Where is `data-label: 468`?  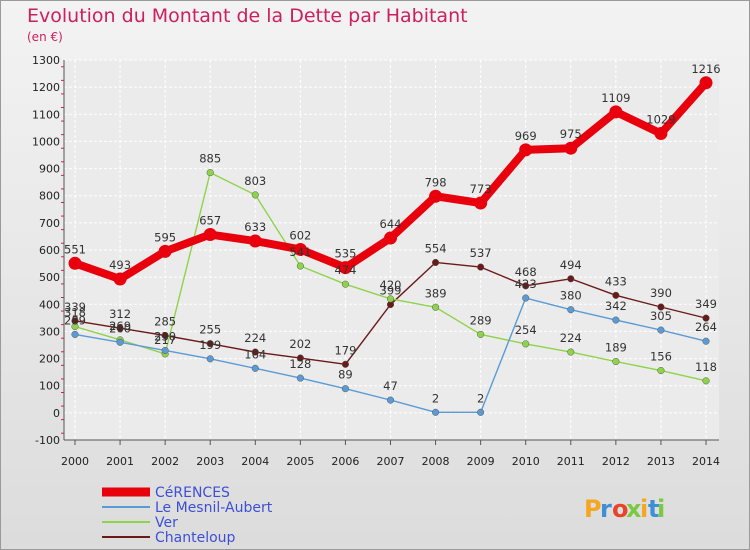 data-label: 468 is located at coordinates (526, 272).